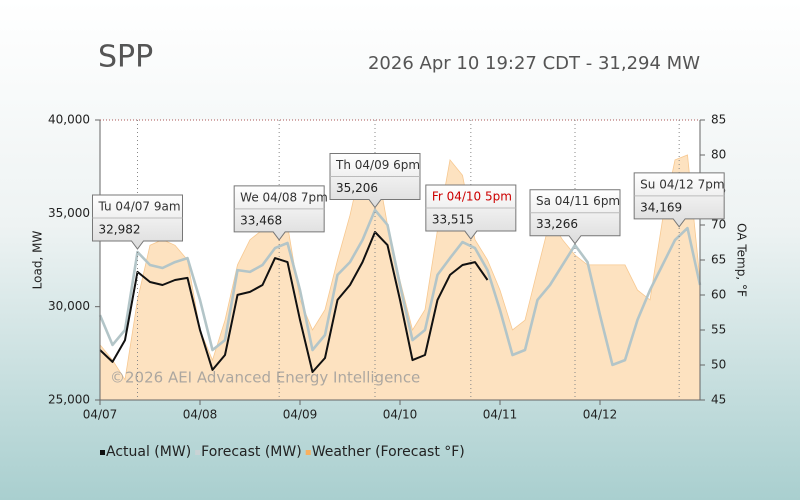  What do you see at coordinates (120, 230) in the screenshot?
I see `callout-value: 32,982` at bounding box center [120, 230].